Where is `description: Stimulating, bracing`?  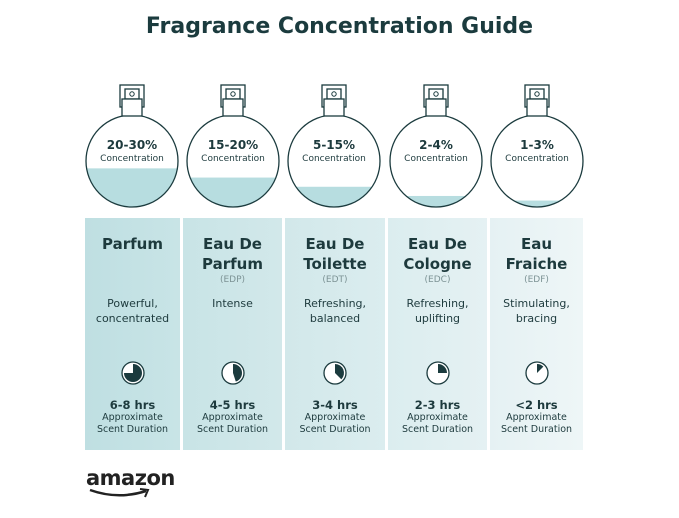
description: Stimulating, bracing is located at coordinates (536, 311).